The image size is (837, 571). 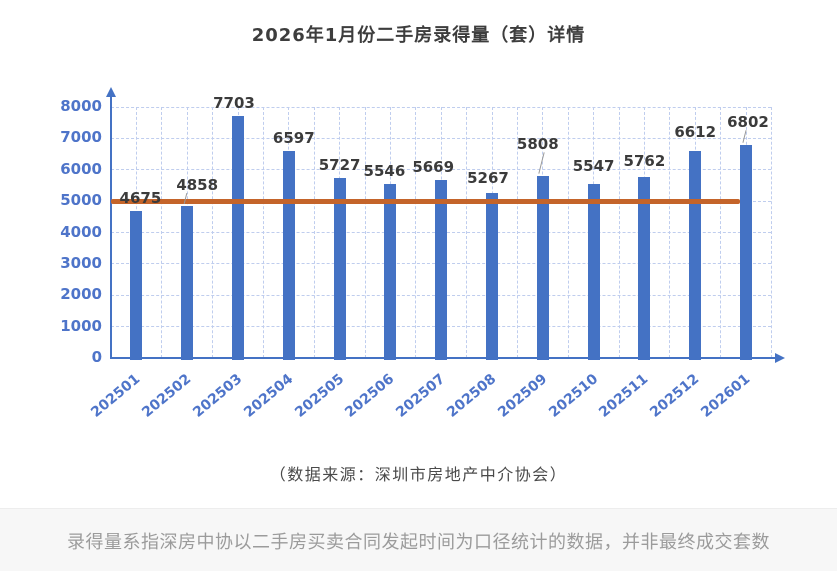 What do you see at coordinates (537, 143) in the screenshot?
I see `bar-value-label: 5808` at bounding box center [537, 143].